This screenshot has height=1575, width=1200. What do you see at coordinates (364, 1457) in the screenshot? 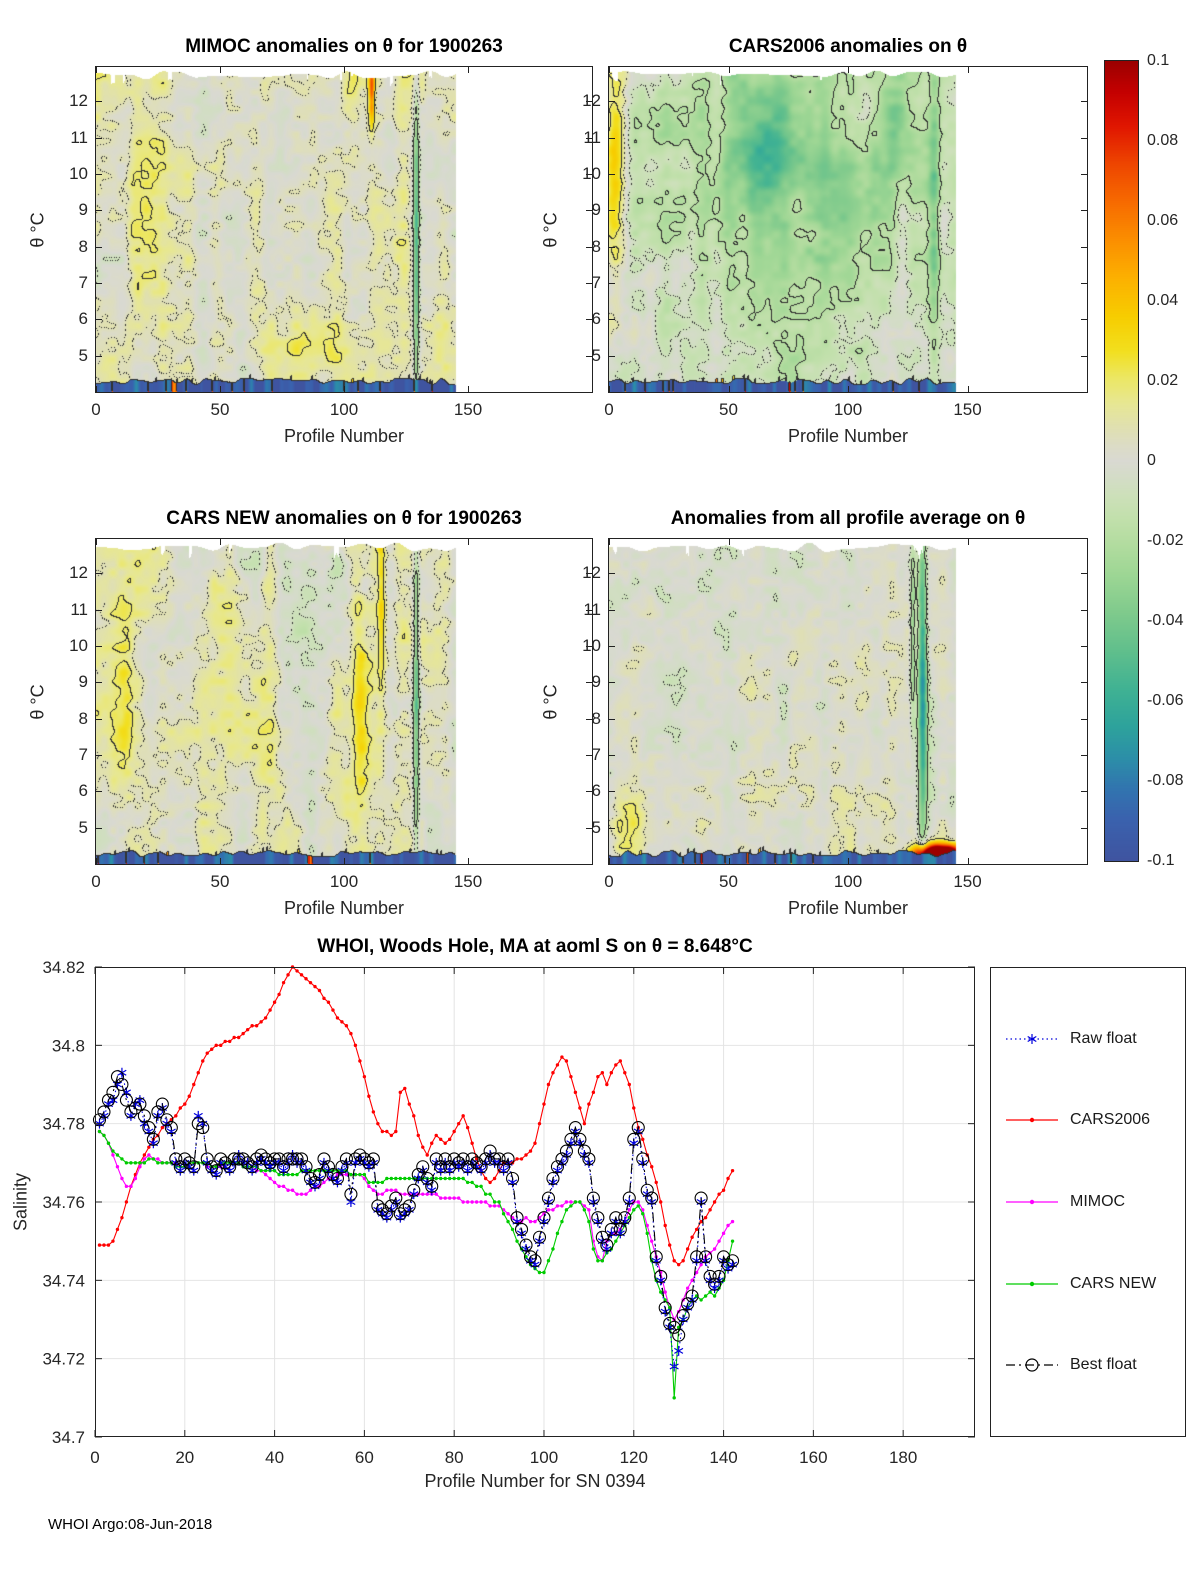
I see `x-tick-label: 60` at bounding box center [364, 1457].